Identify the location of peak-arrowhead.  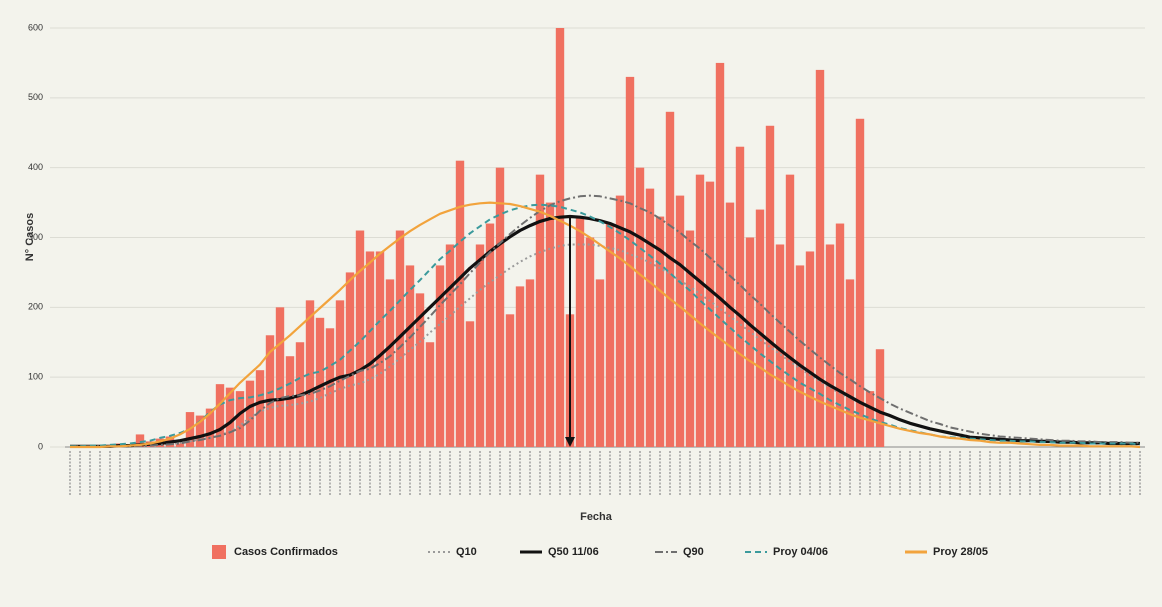
(570, 442).